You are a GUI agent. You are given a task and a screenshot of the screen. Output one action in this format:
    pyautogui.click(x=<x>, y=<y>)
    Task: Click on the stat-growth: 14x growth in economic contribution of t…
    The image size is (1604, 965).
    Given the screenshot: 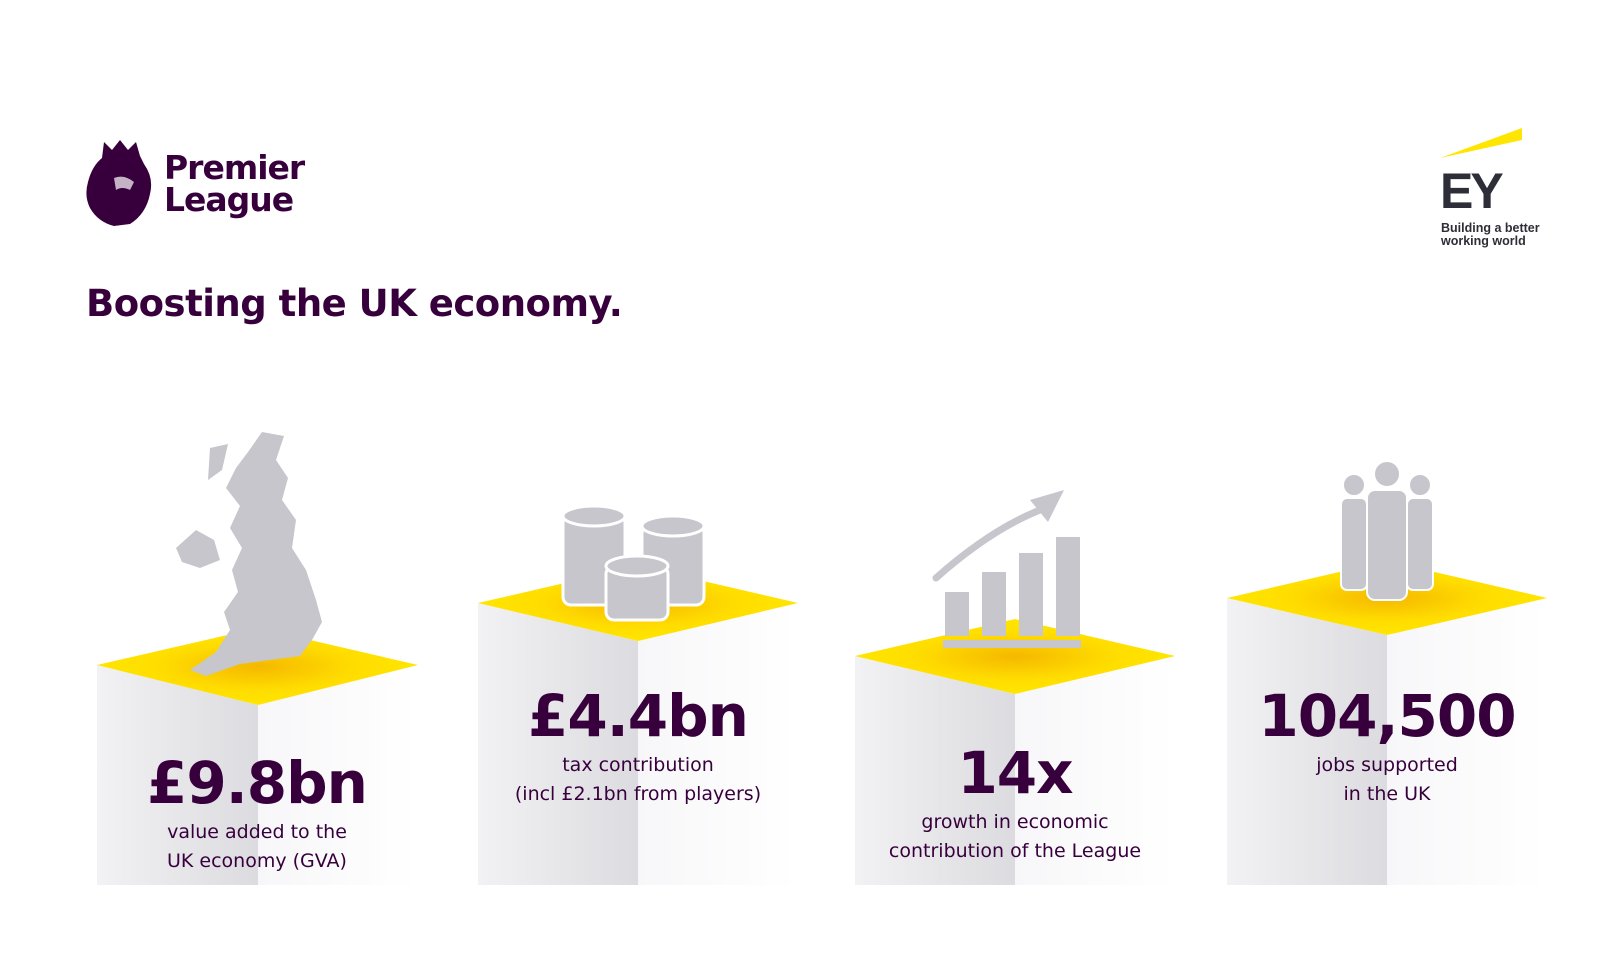 What is the action you would take?
    pyautogui.click(x=1015, y=802)
    